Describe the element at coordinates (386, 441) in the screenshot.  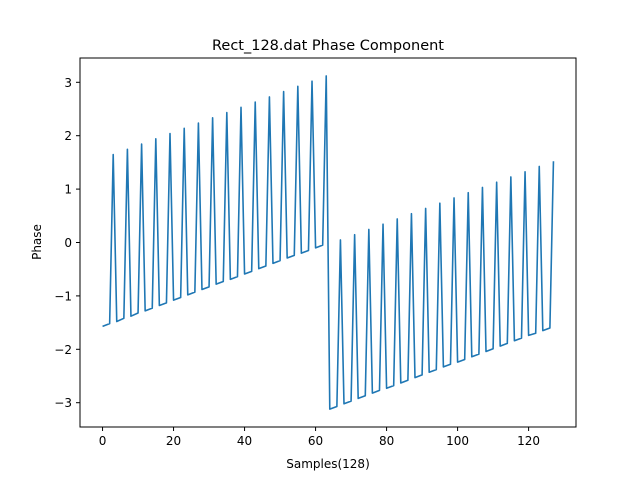
I see `x-tick-label: 80` at that location.